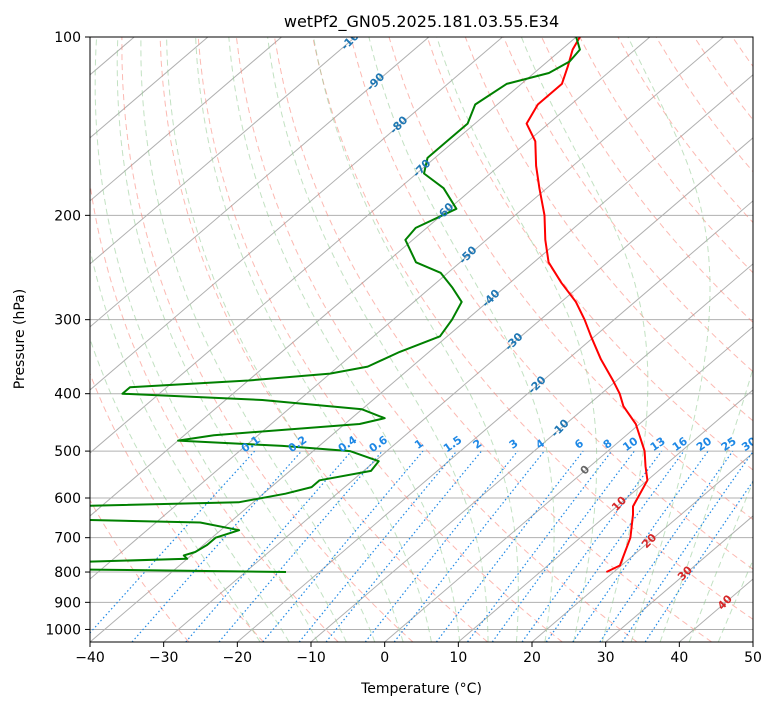 The height and width of the screenshot is (712, 775). What do you see at coordinates (67, 216) in the screenshot?
I see `y-tick-label: 200` at bounding box center [67, 216].